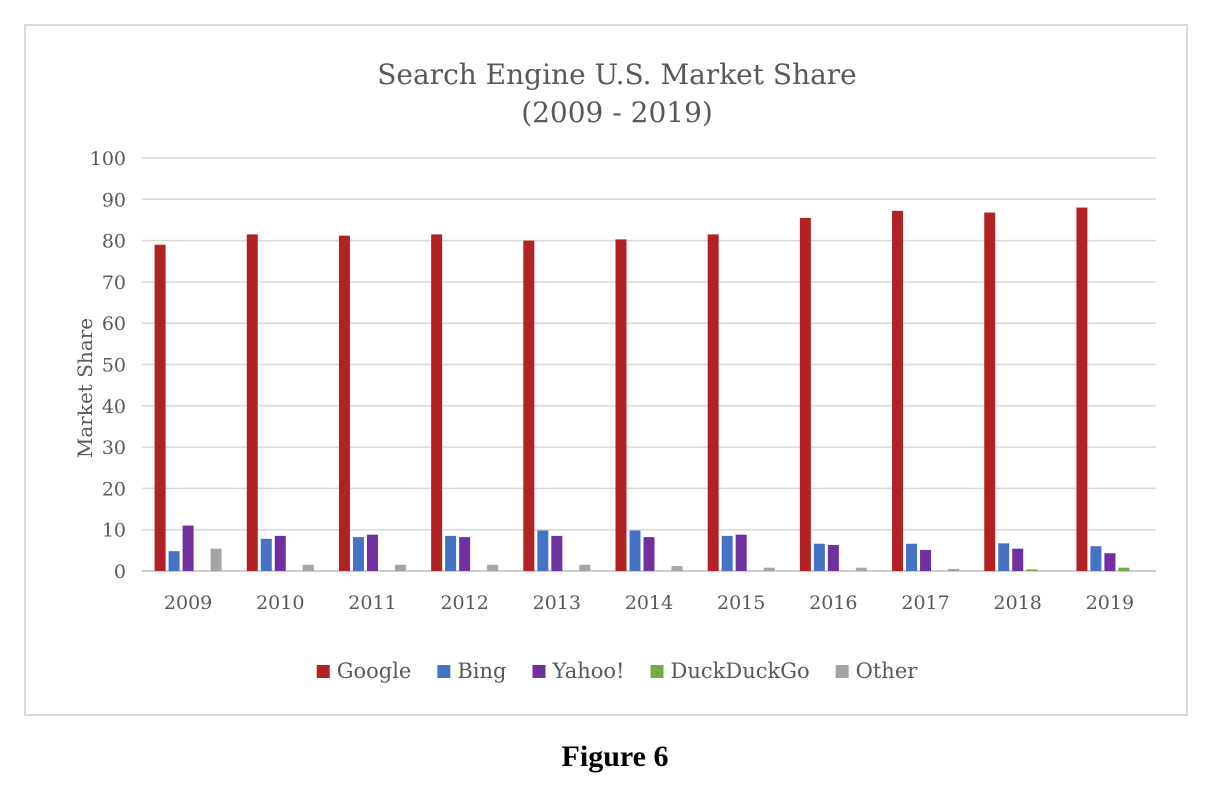  What do you see at coordinates (1004, 557) in the screenshot?
I see `bar-bing-2018` at bounding box center [1004, 557].